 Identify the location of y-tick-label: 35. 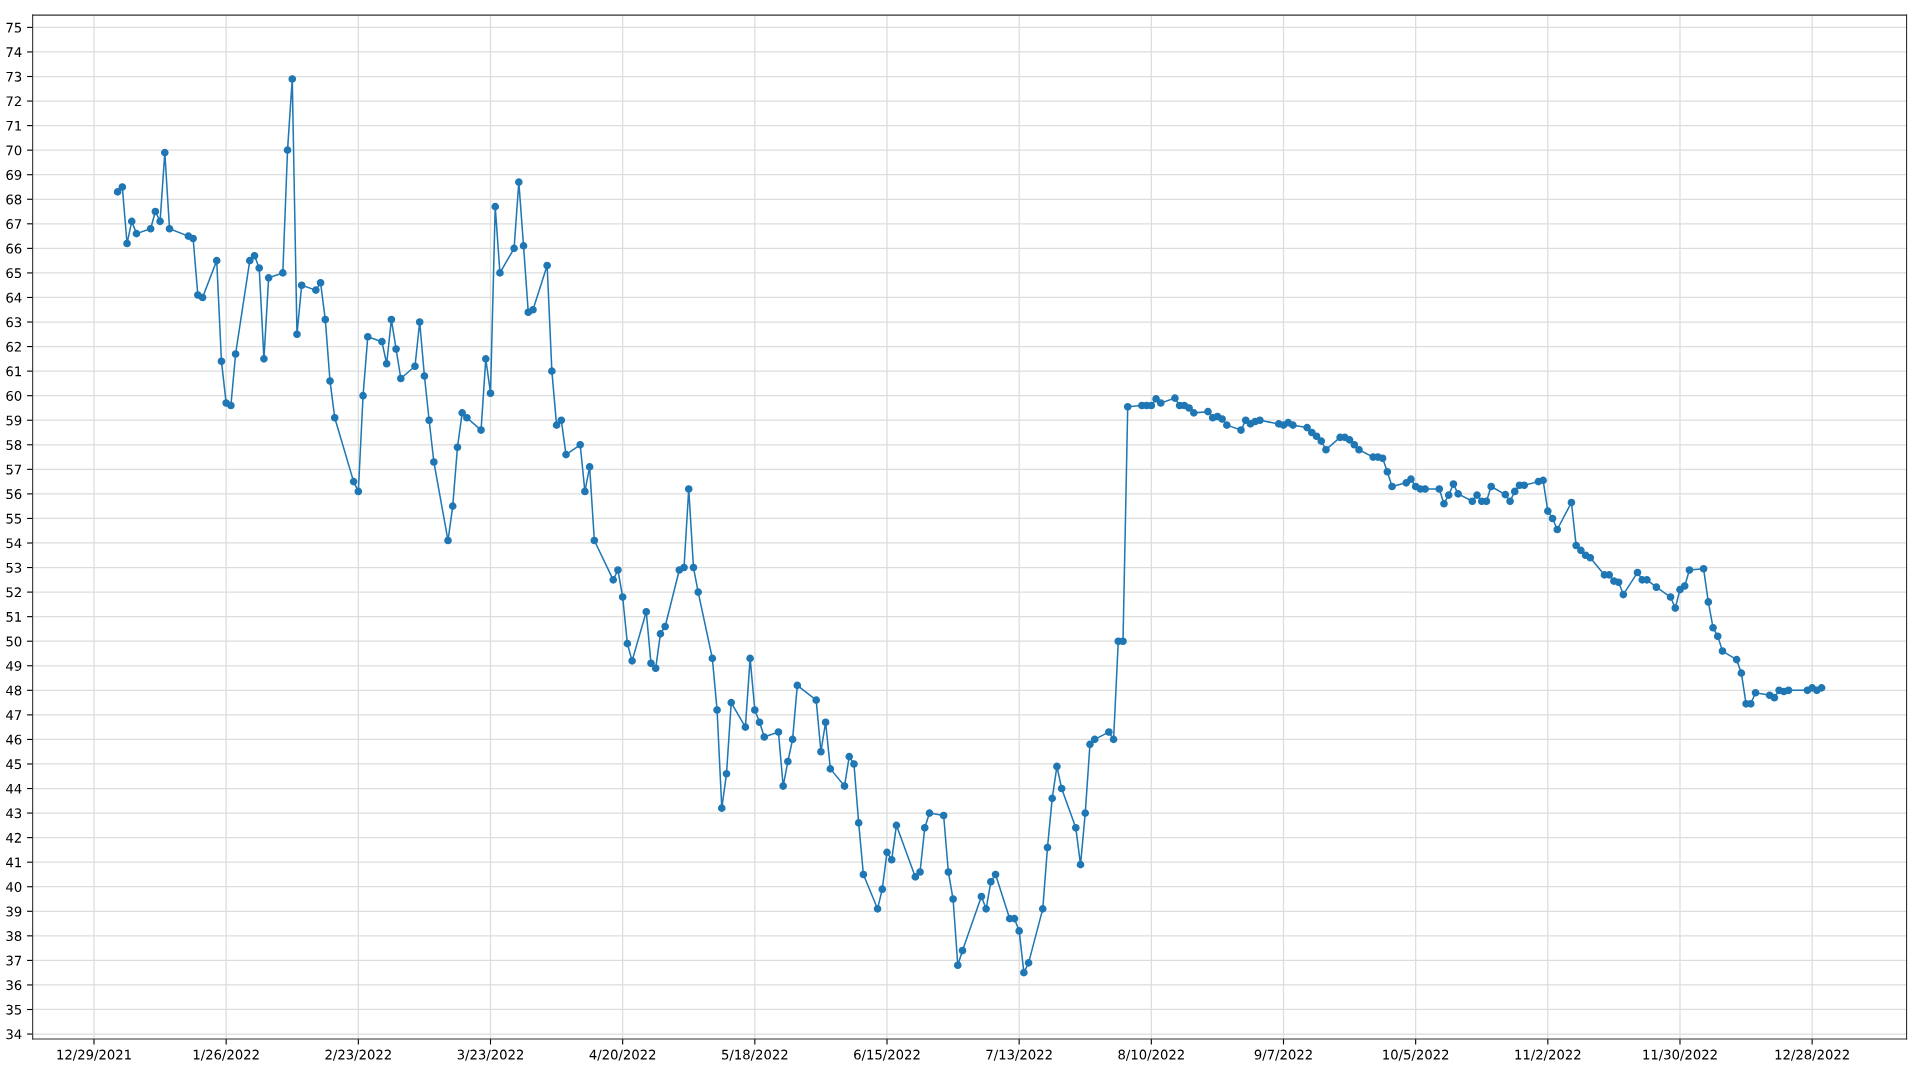
(14, 1009).